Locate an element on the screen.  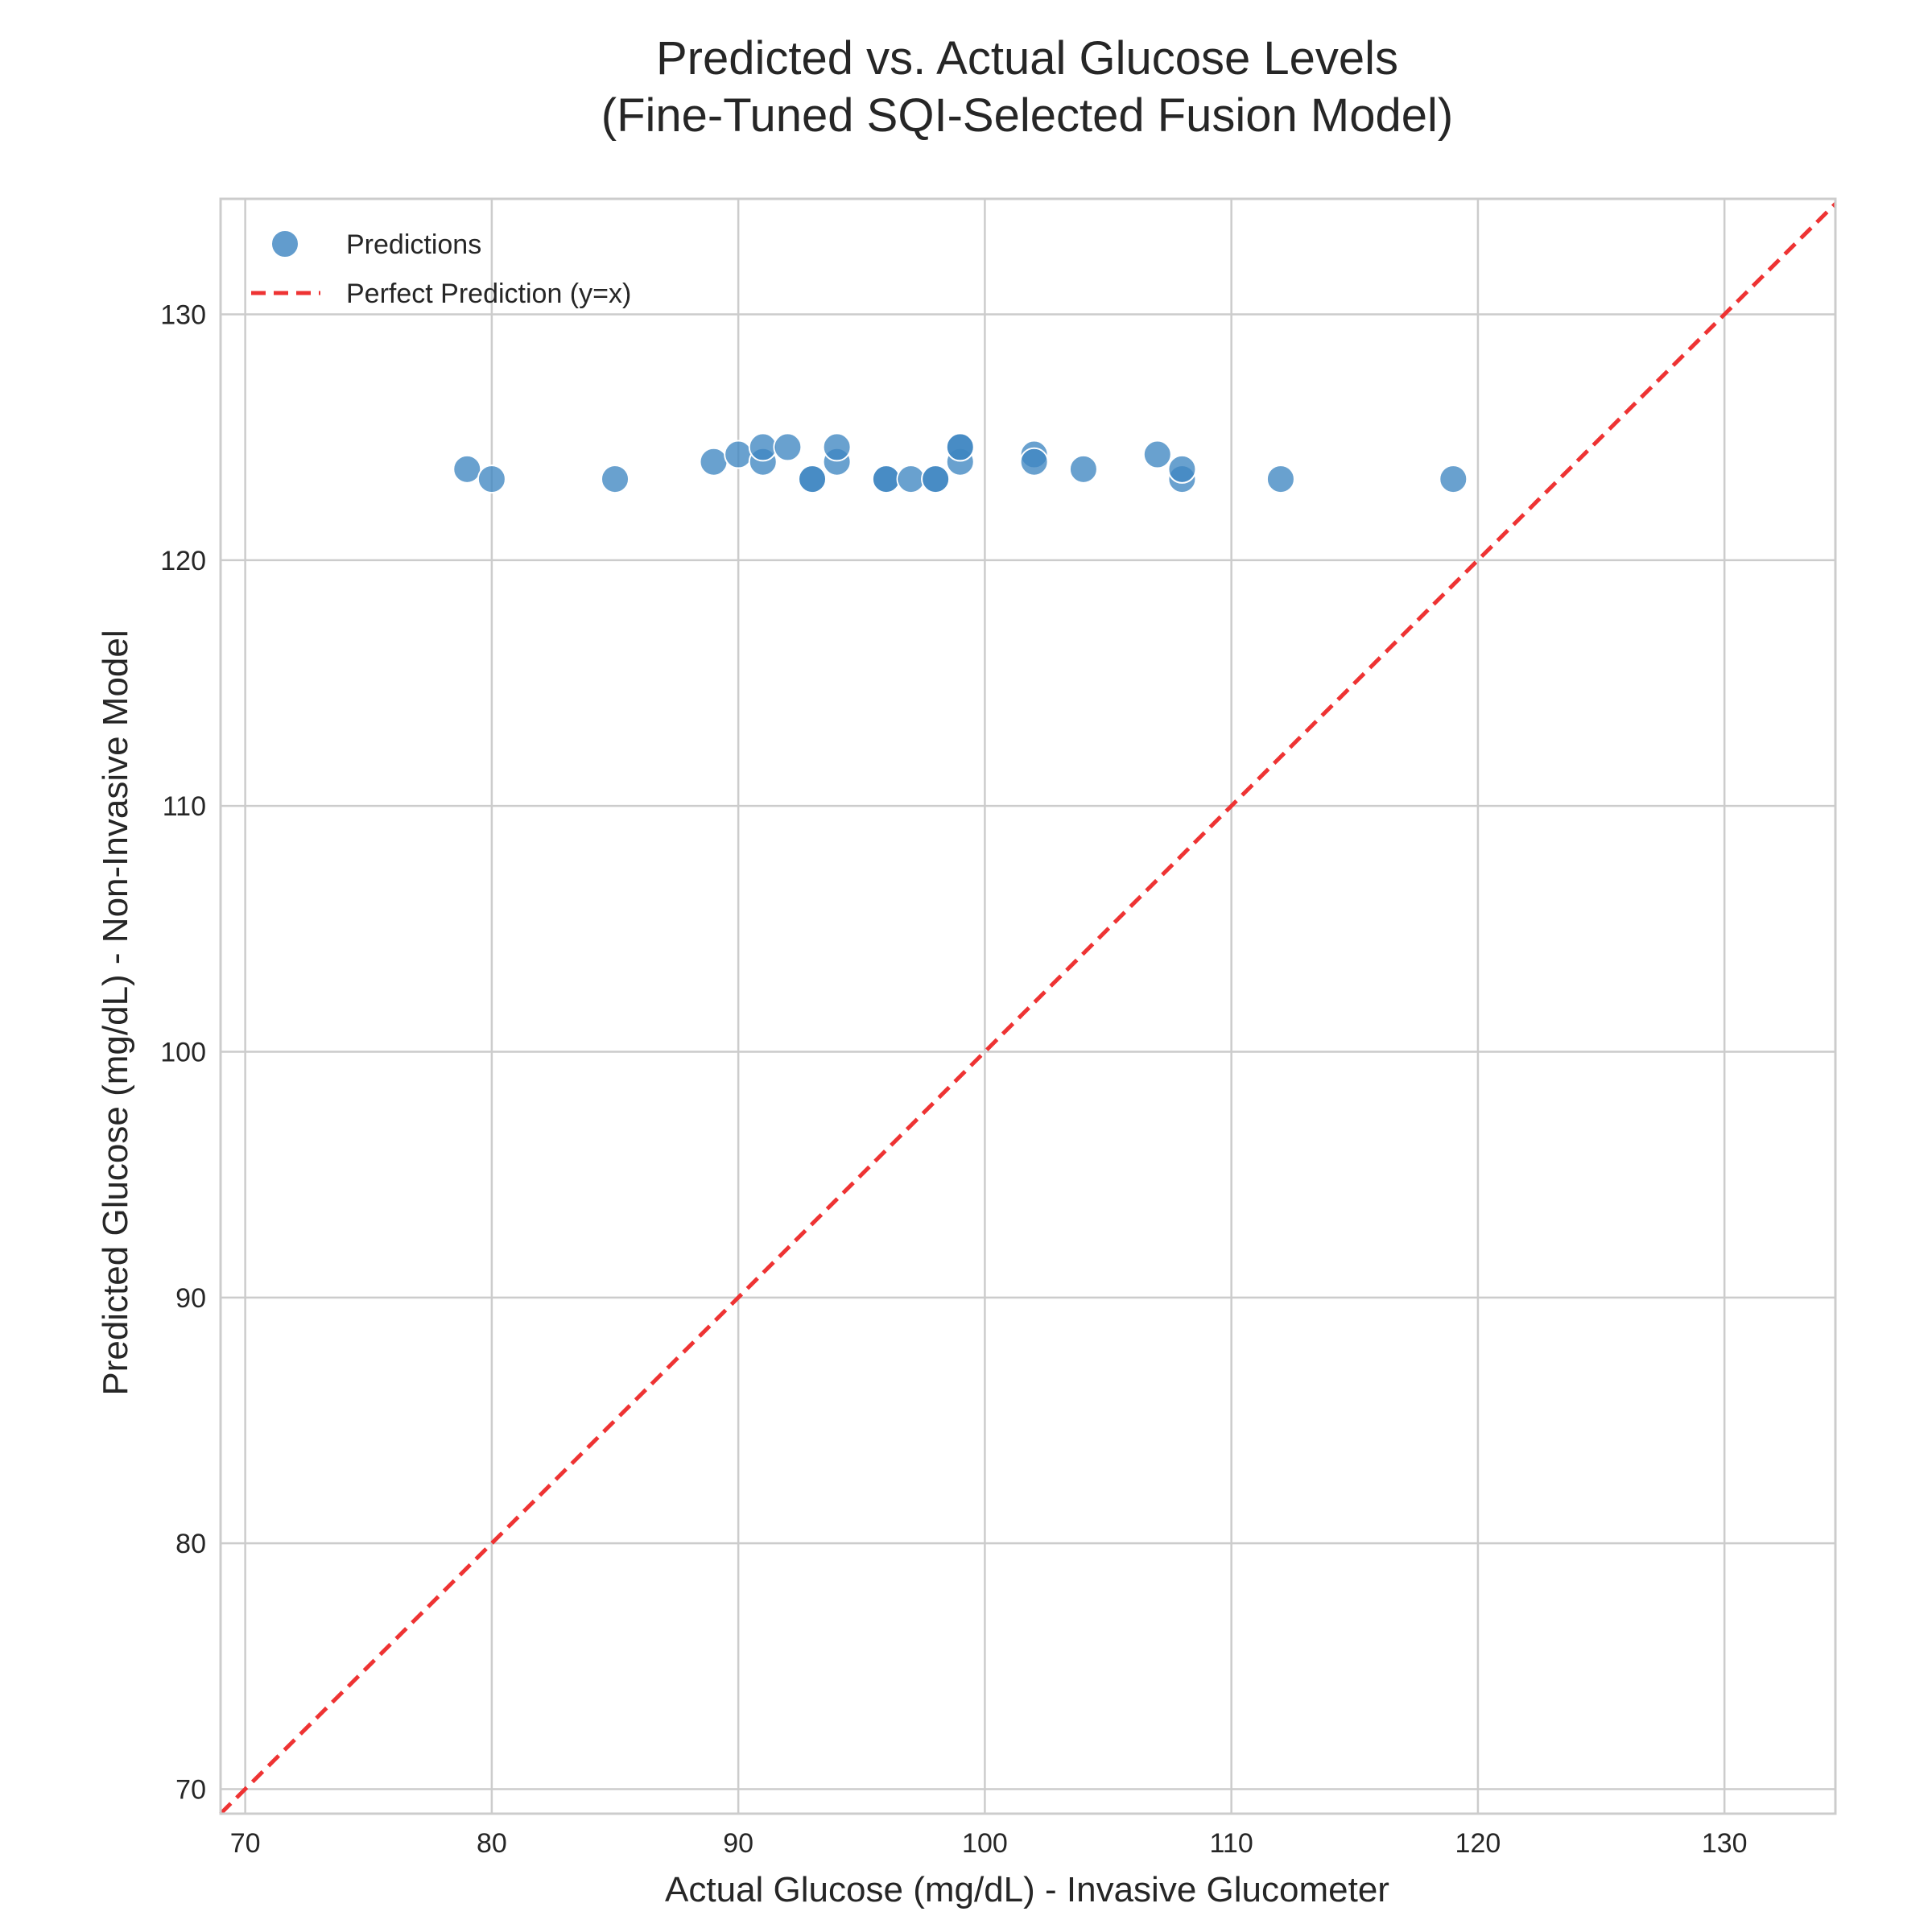
chart-title-line-2: (Fine-Tuned SQI-Selected Fusion Model) is located at coordinates (1027, 116).